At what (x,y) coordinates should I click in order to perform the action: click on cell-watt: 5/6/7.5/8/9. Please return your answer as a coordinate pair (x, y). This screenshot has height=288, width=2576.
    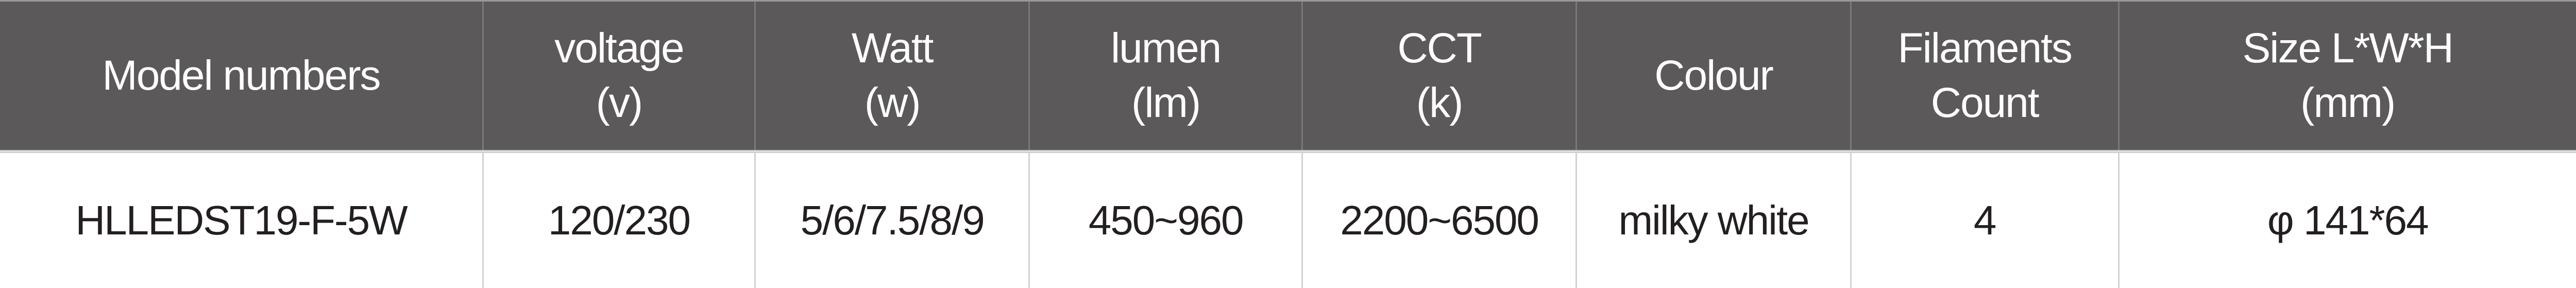
    Looking at the image, I should click on (893, 221).